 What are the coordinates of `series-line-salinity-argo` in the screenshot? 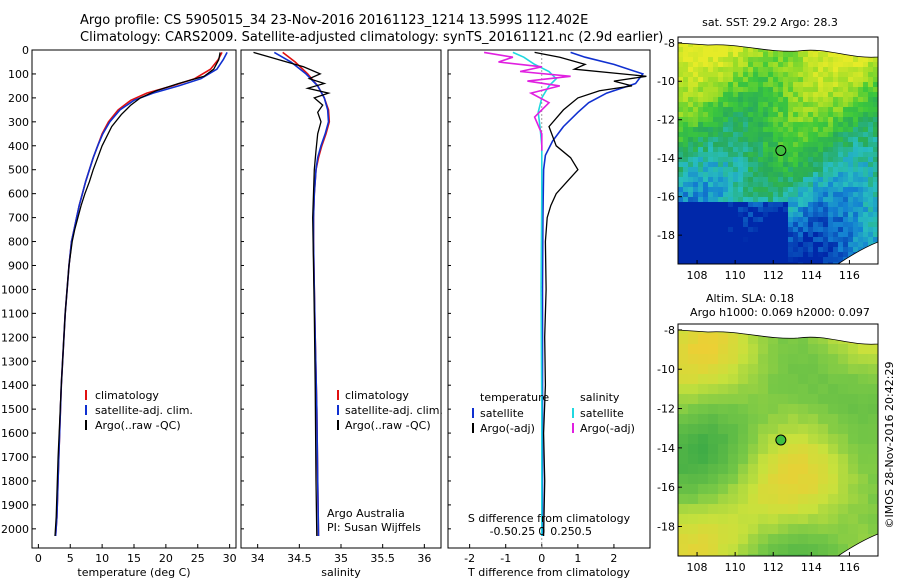 It's located at (292, 294).